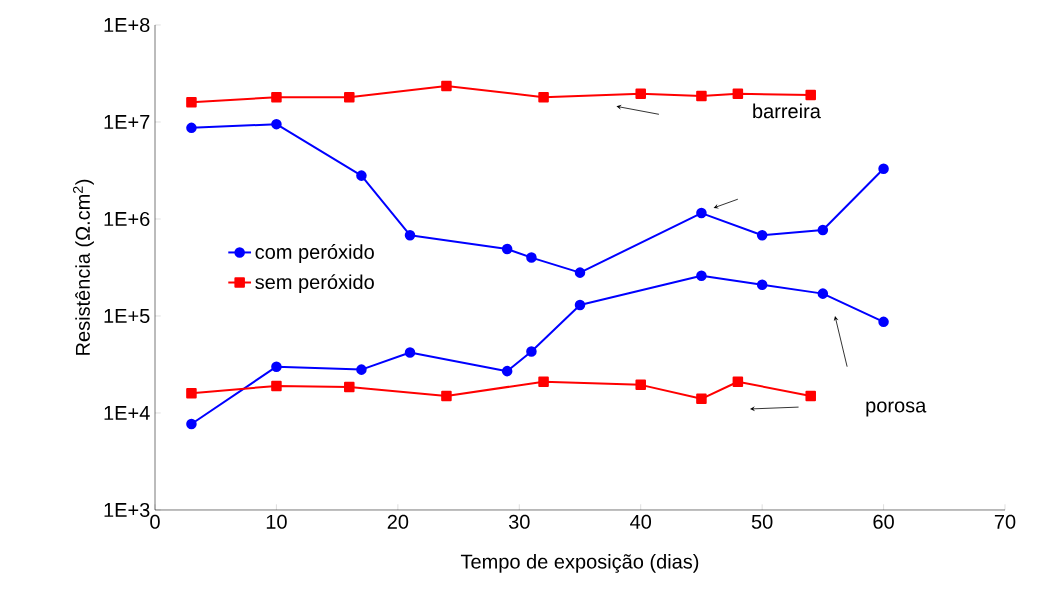  Describe the element at coordinates (127, 413) in the screenshot. I see `y-tick-label: 1E+4` at that location.